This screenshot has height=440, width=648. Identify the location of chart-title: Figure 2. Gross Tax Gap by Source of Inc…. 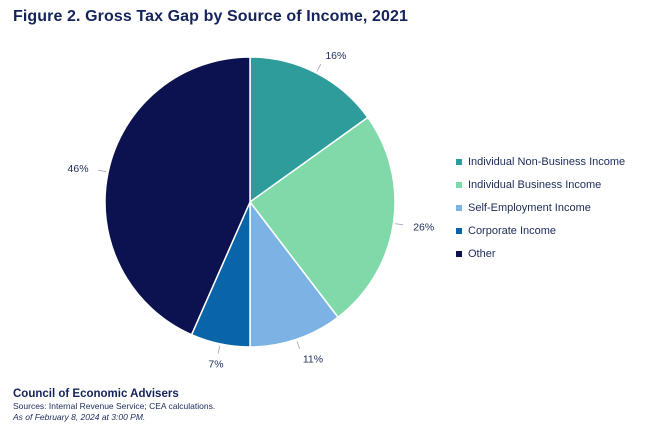
(210, 16).